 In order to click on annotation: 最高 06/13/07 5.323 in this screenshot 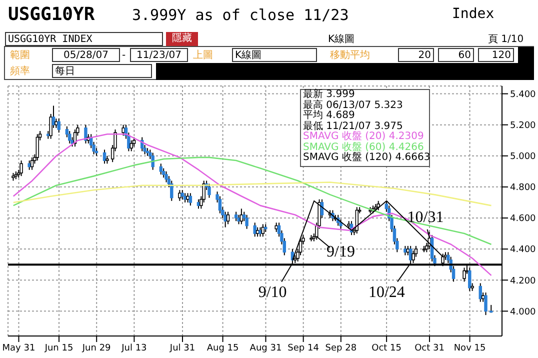, I will do `click(353, 105)`.